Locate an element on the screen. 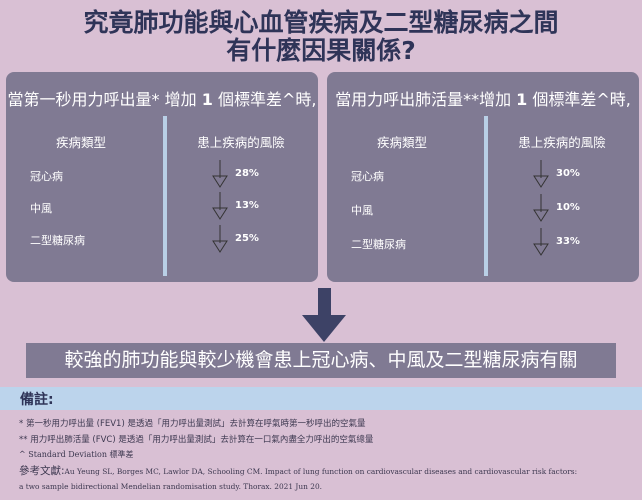 The image size is (642, 500). note-sd: ^ Standard Deviation 標準差 is located at coordinates (76, 454).